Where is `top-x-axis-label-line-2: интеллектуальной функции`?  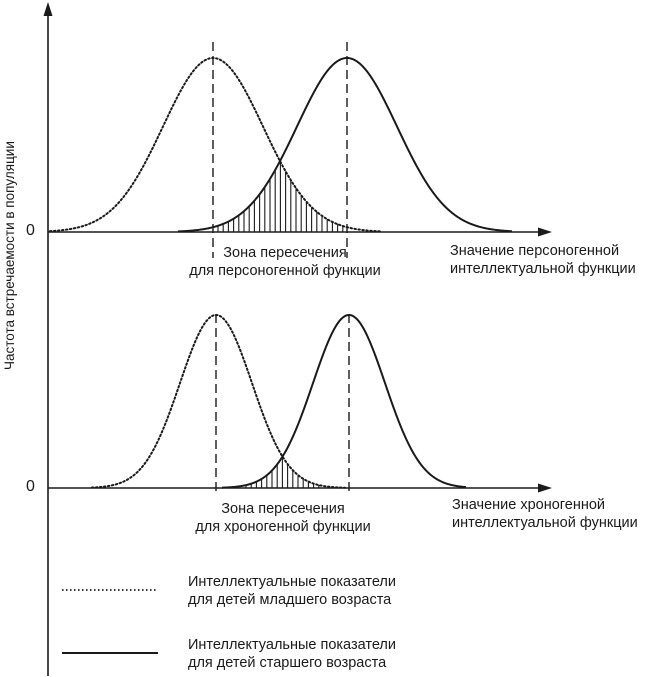
top-x-axis-label-line-2: интеллектуальной функции is located at coordinates (543, 269).